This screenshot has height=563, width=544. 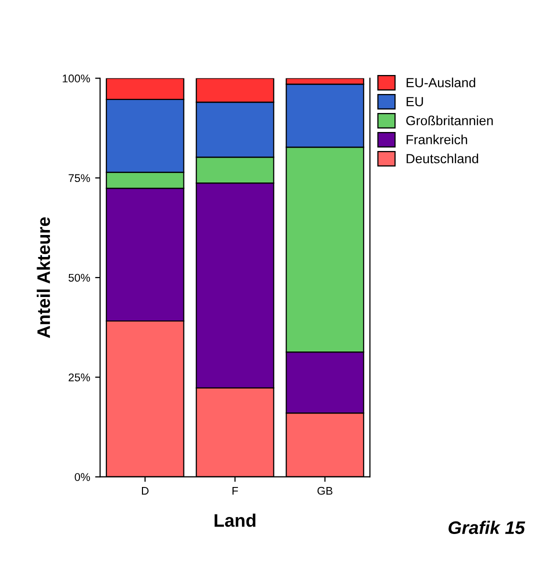 I want to click on y-tick-label: 100%, so click(x=76, y=78).